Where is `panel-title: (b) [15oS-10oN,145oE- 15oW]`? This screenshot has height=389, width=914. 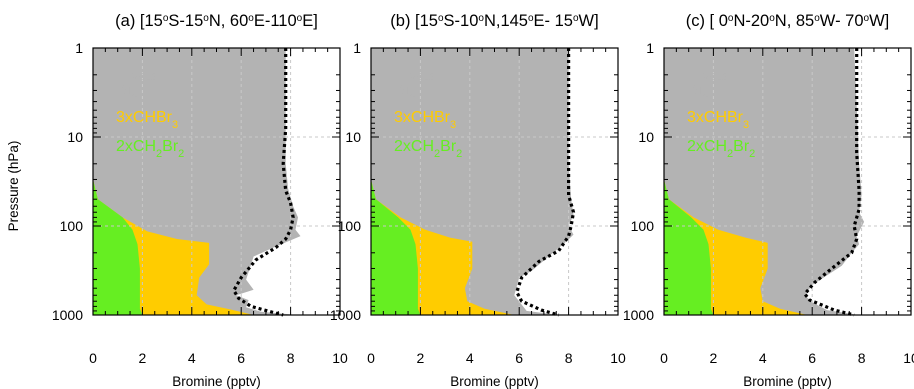
panel-title: (b) [15oS-10oN,145oE- 15oW] is located at coordinates (494, 21).